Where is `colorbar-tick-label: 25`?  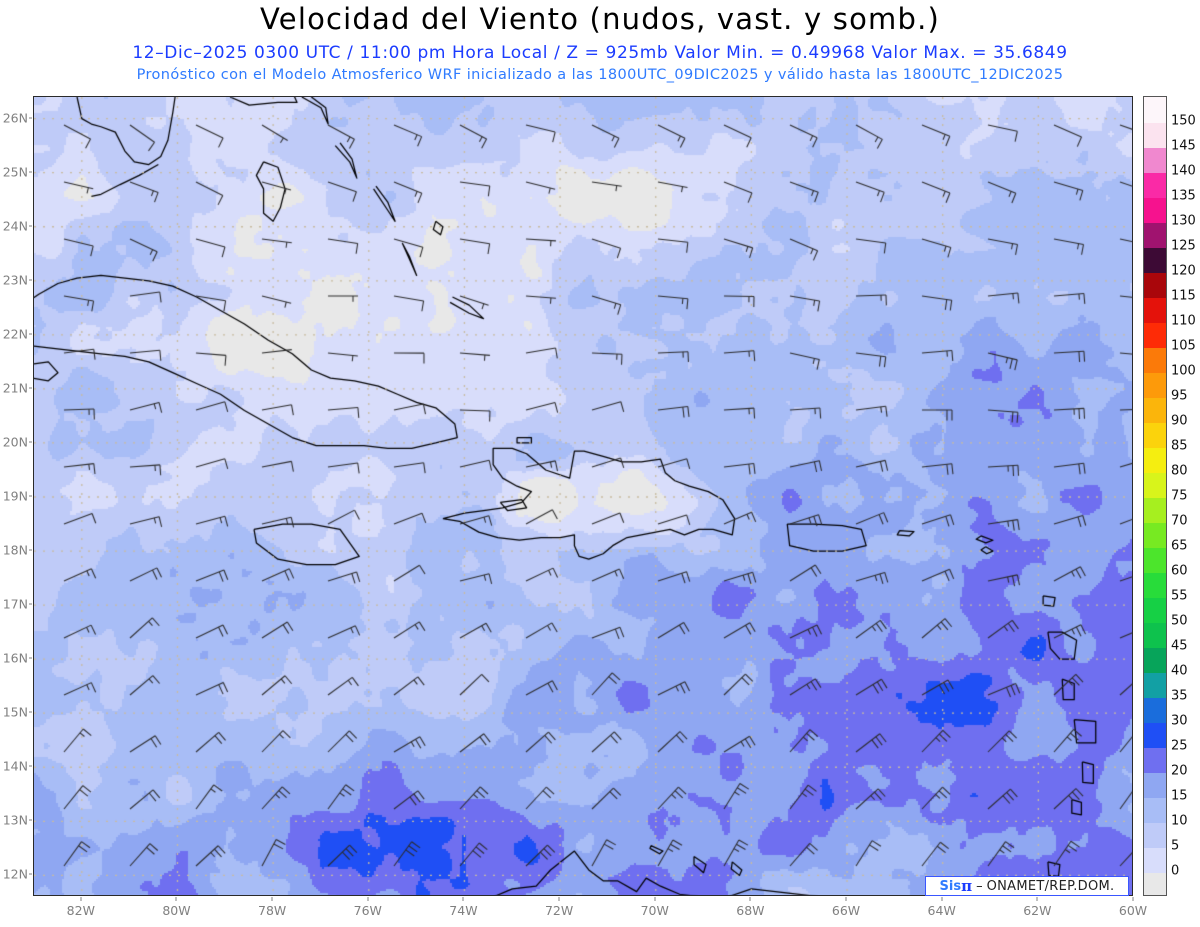 colorbar-tick-label: 25 is located at coordinates (1179, 746).